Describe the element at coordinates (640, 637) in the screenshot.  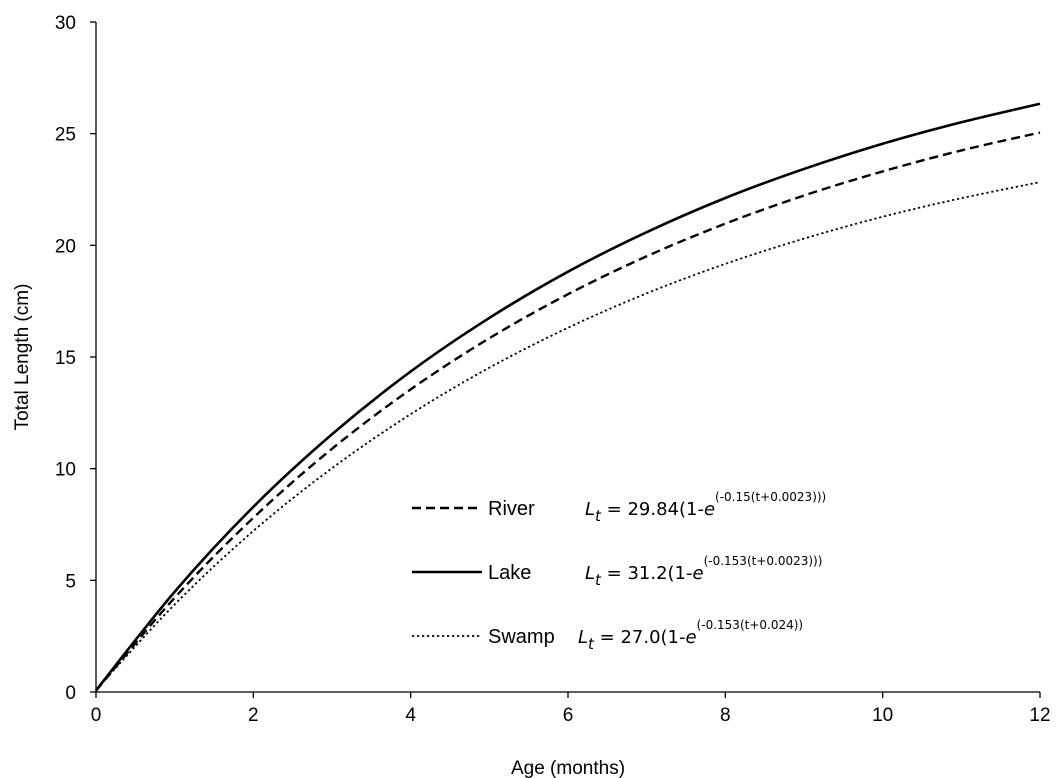
I see `equation-part-rest: = 27.0(1-` at that location.